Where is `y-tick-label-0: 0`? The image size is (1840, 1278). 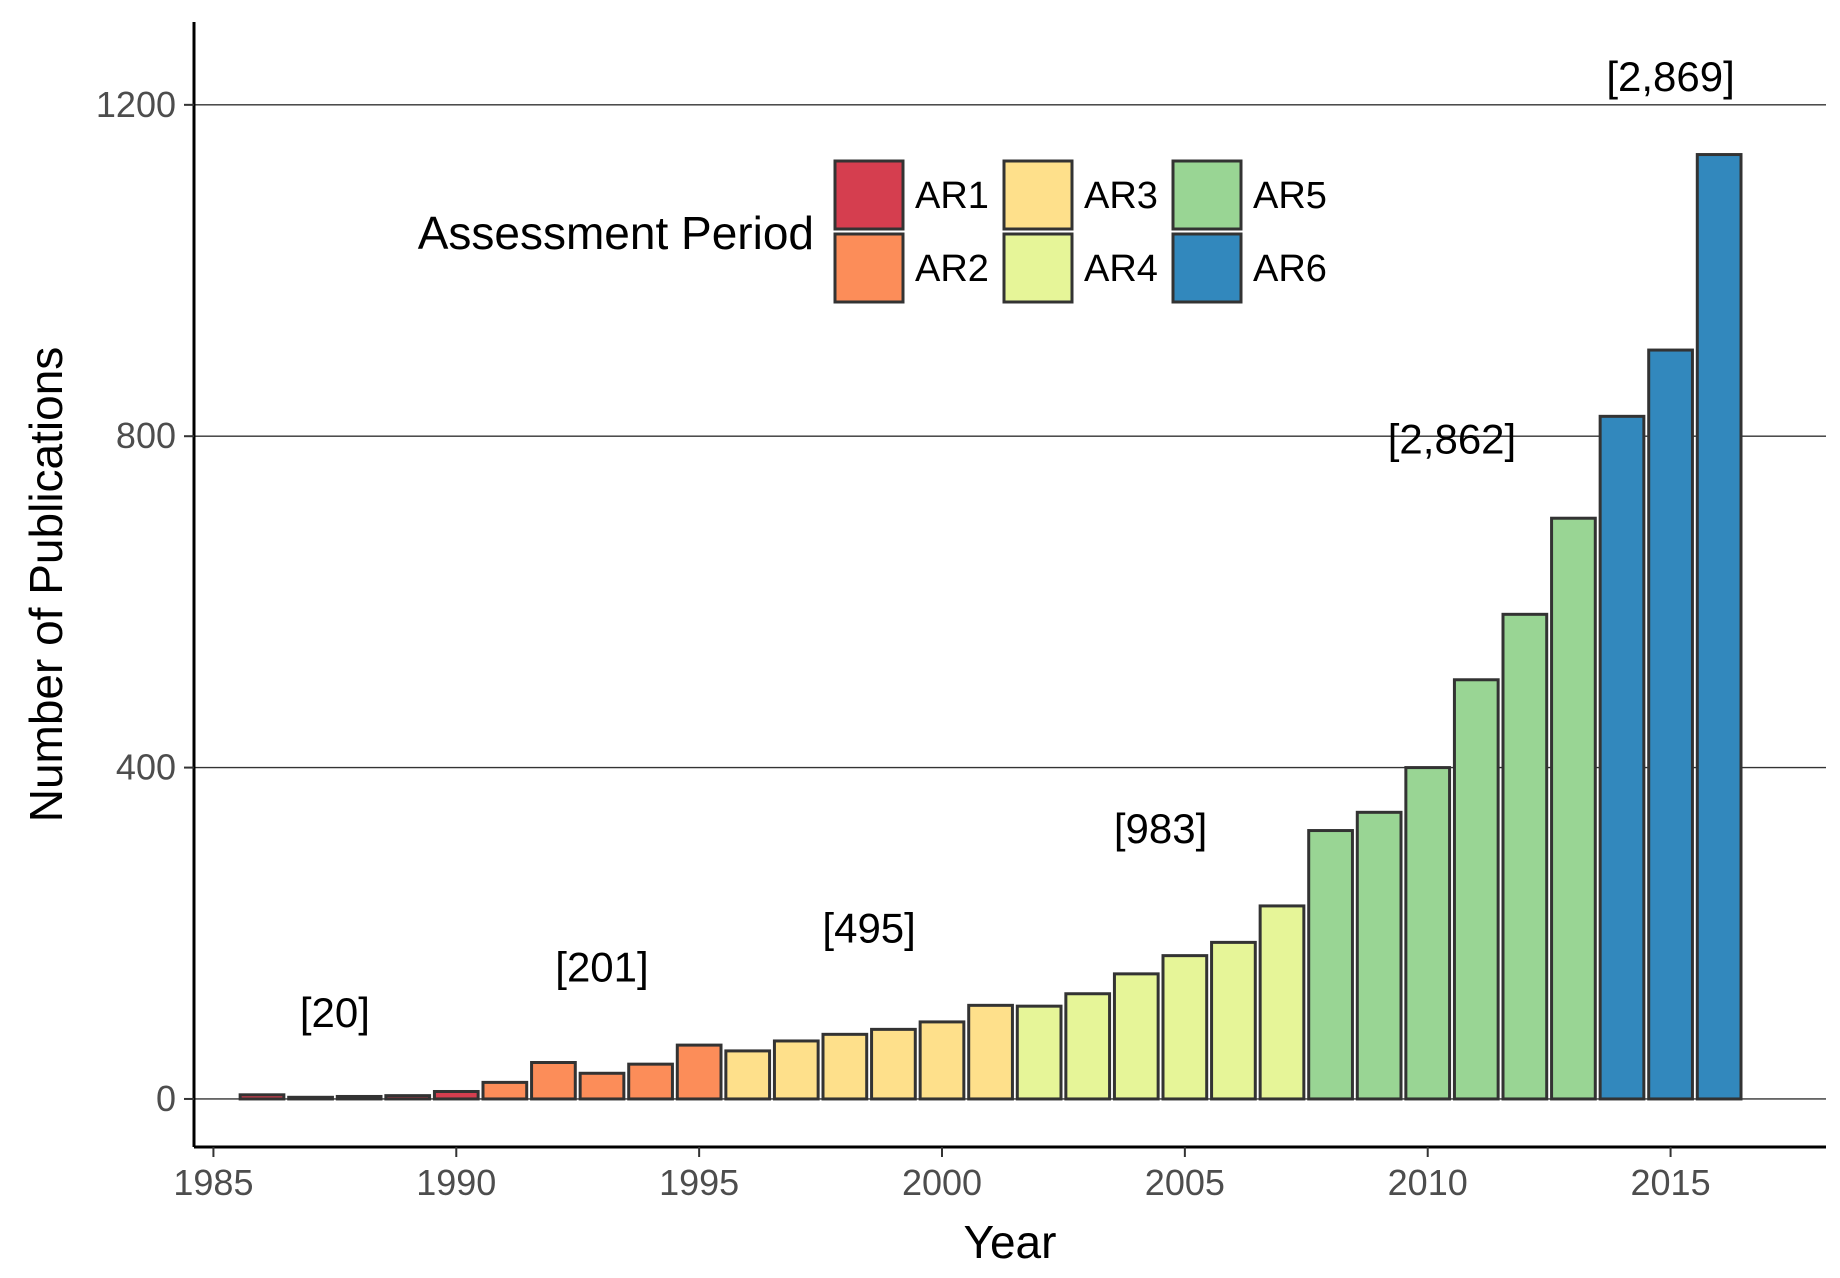
y-tick-label-0: 0 is located at coordinates (166, 1098).